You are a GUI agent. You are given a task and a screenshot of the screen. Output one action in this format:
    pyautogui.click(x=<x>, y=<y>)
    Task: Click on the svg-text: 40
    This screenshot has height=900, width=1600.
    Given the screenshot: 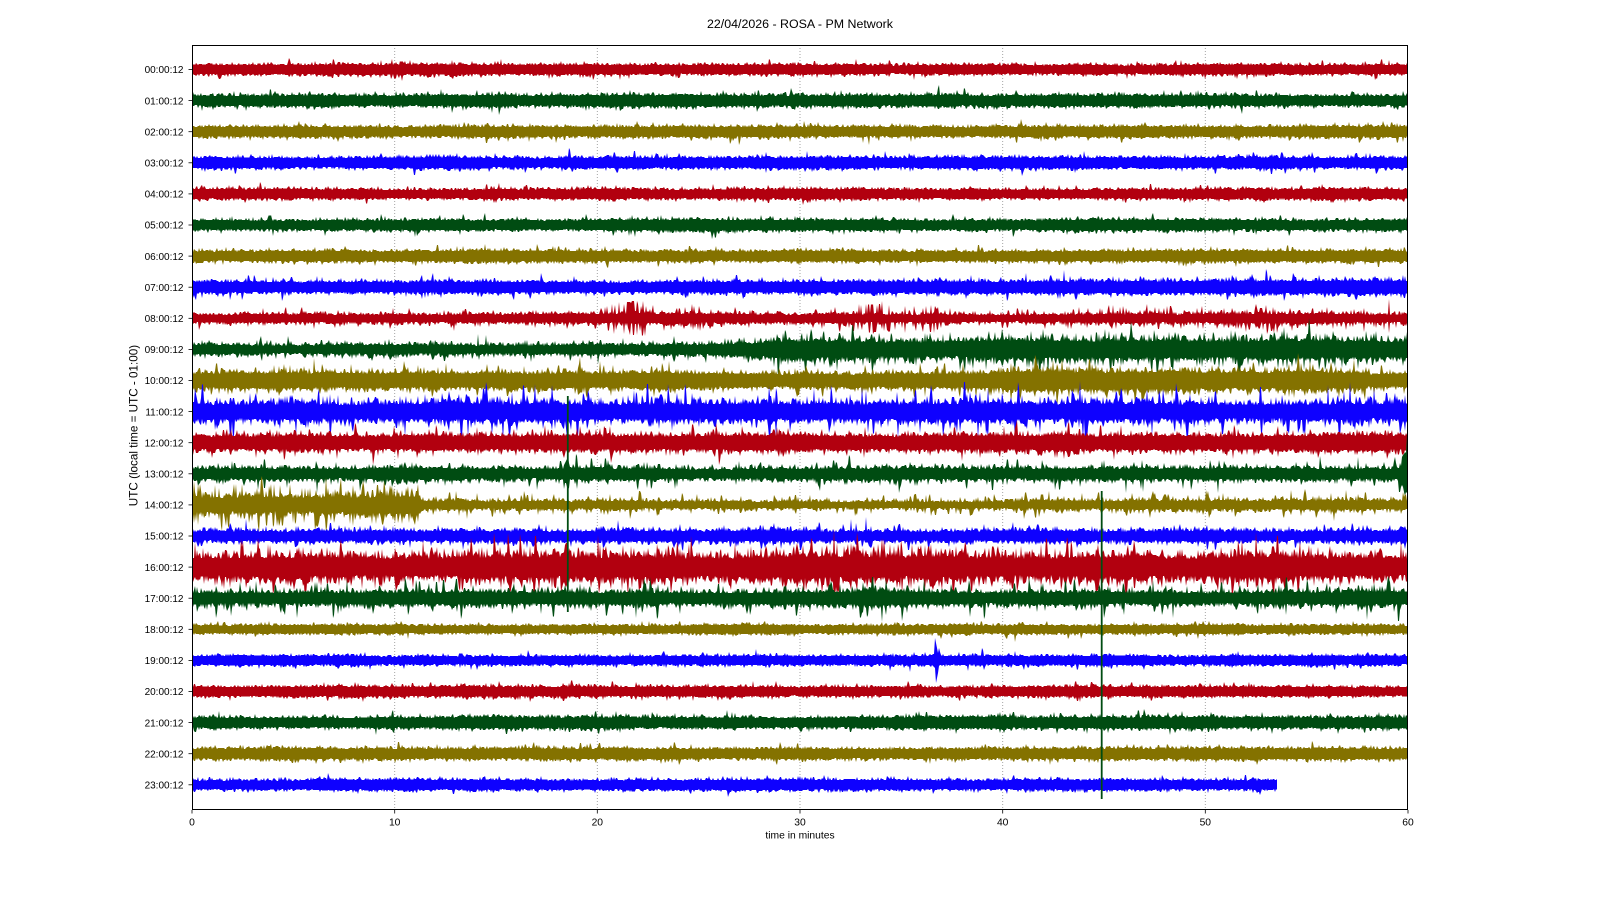 What is the action you would take?
    pyautogui.click(x=1003, y=823)
    